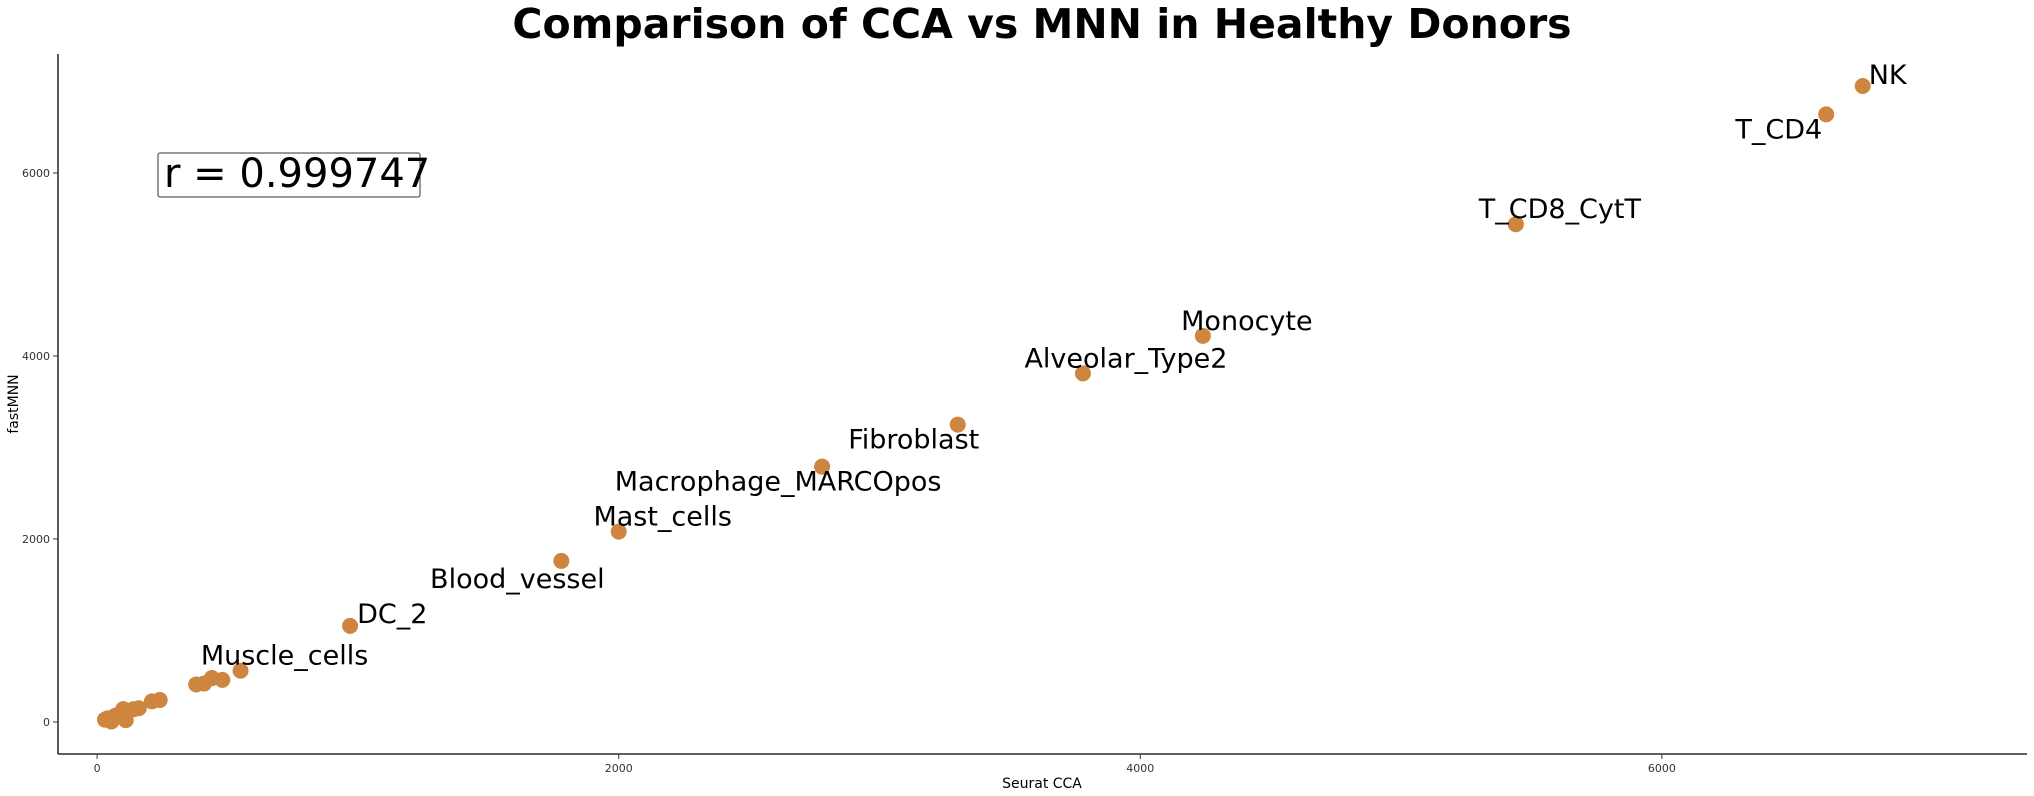  Describe the element at coordinates (36, 539) in the screenshot. I see `y-tick-label: 2000` at that location.